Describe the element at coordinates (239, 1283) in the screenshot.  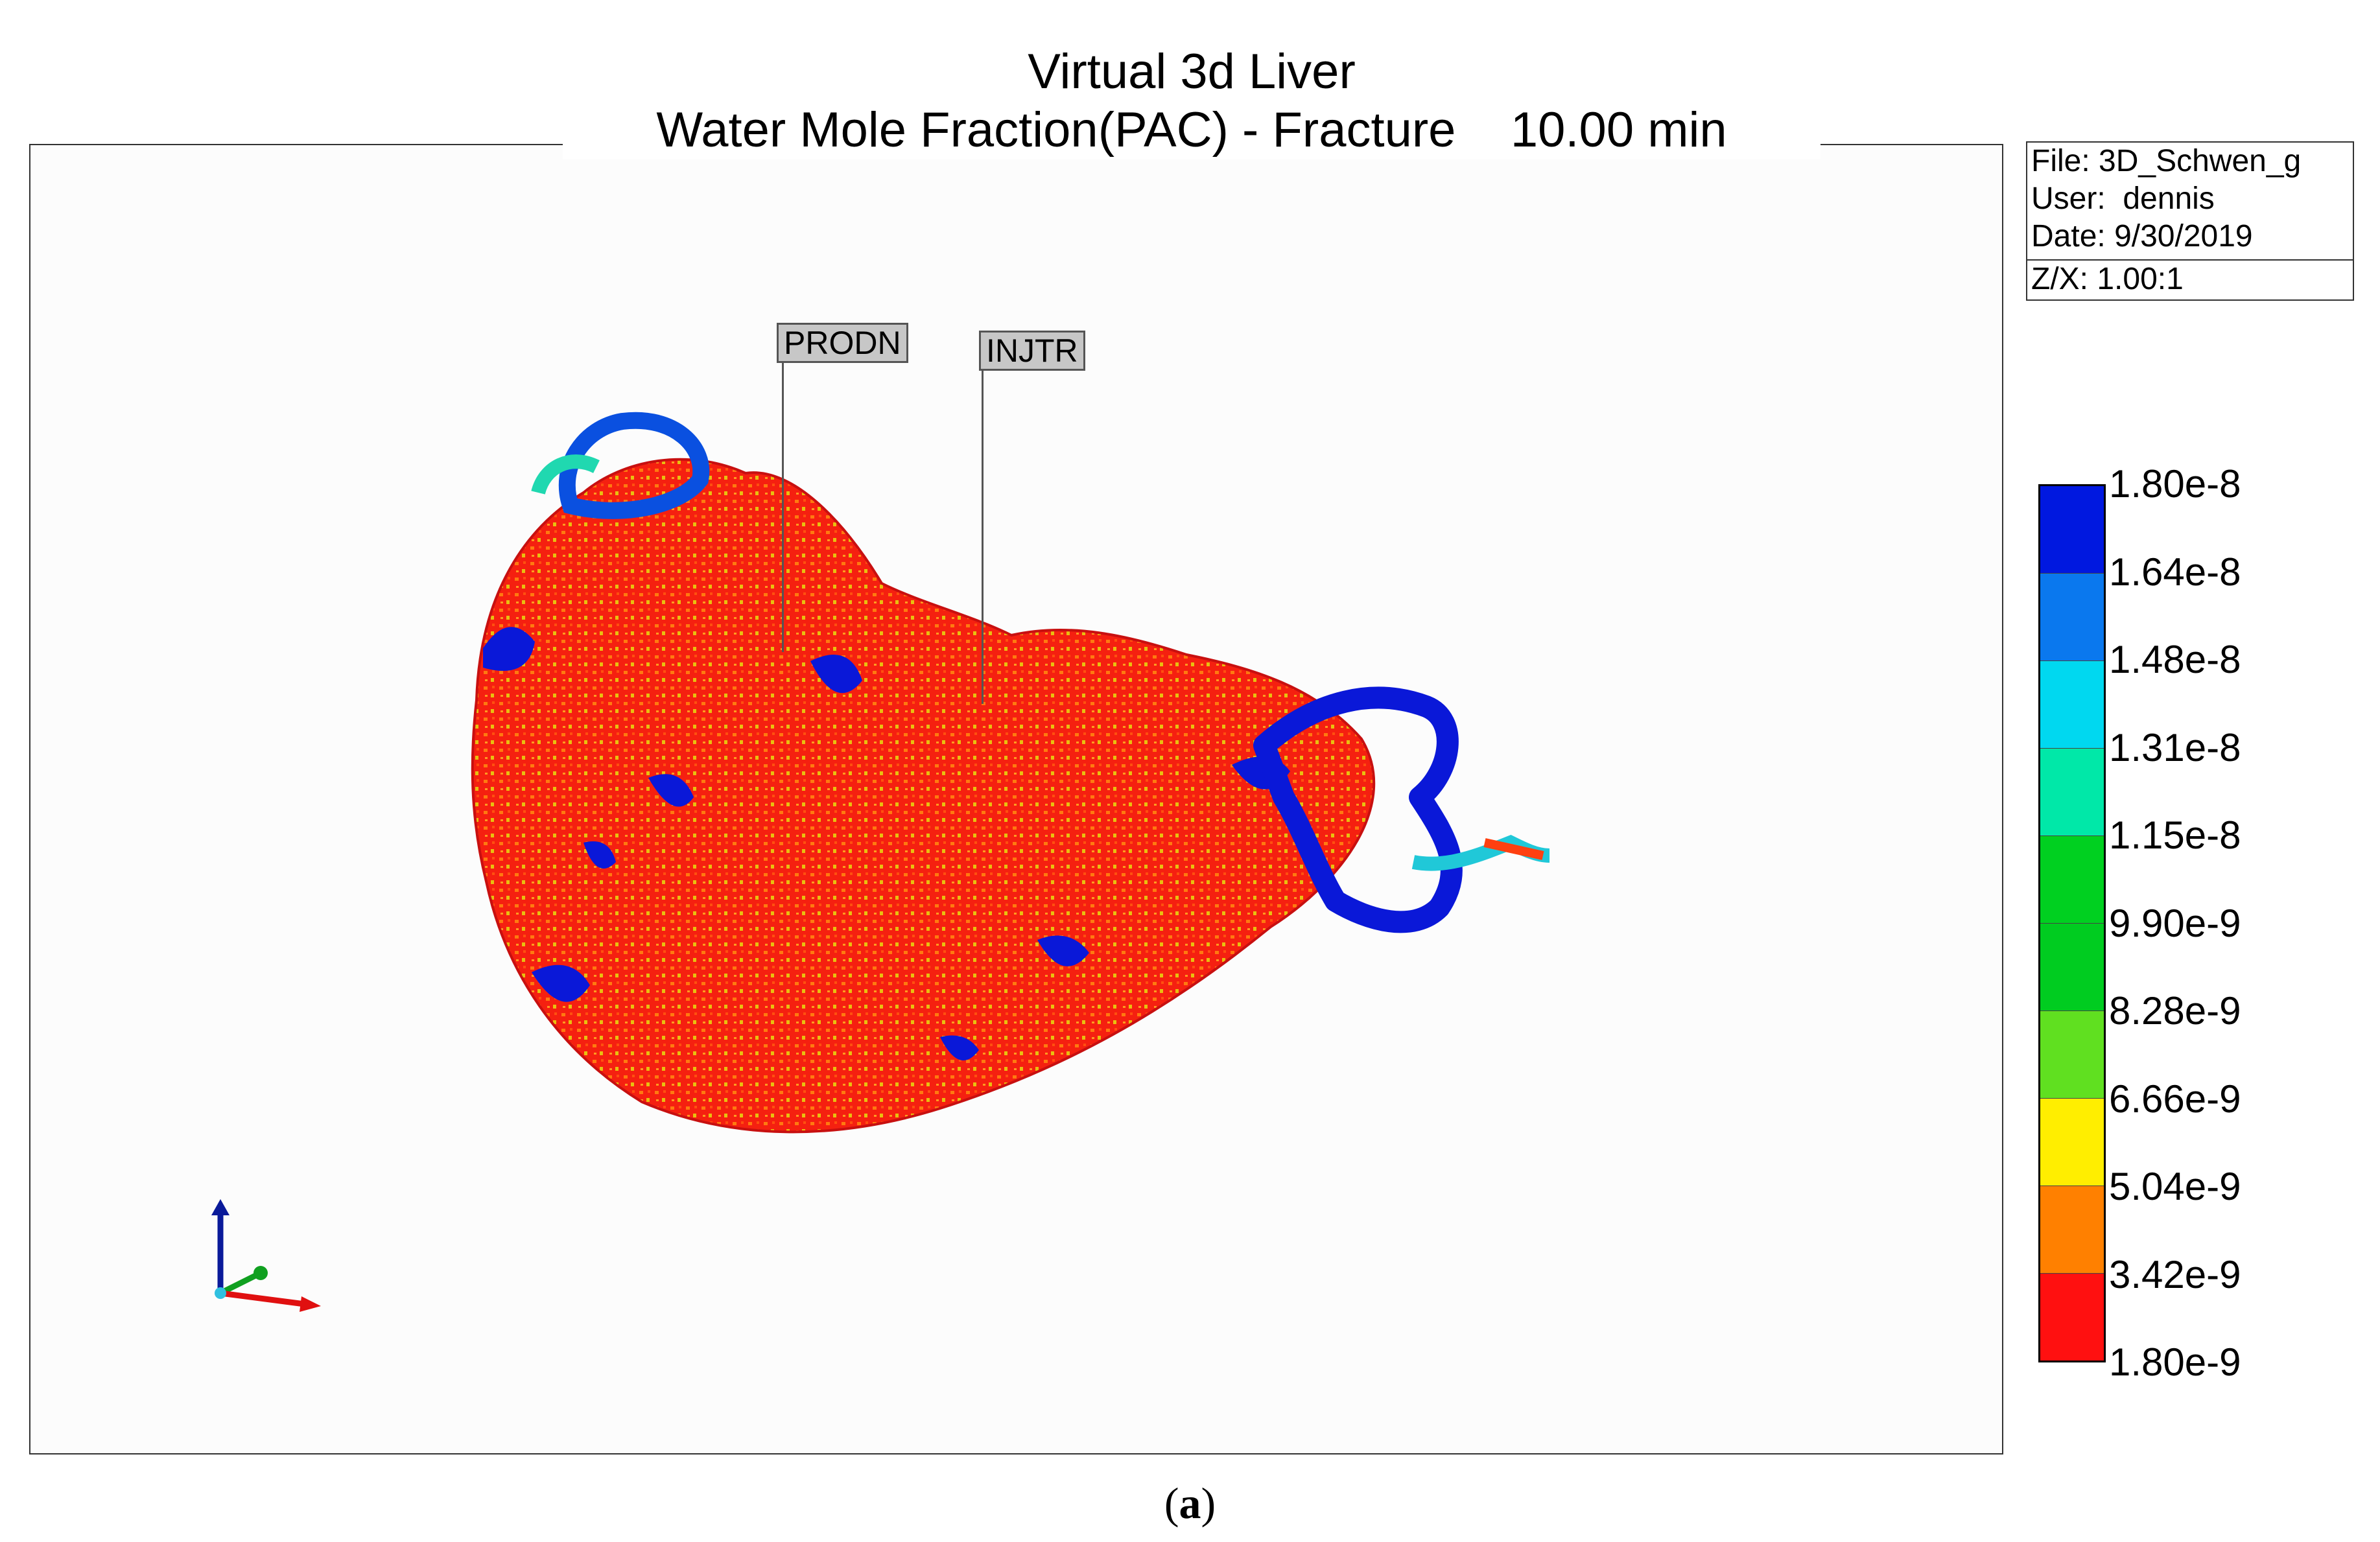
I see `y-axis-arrow` at that location.